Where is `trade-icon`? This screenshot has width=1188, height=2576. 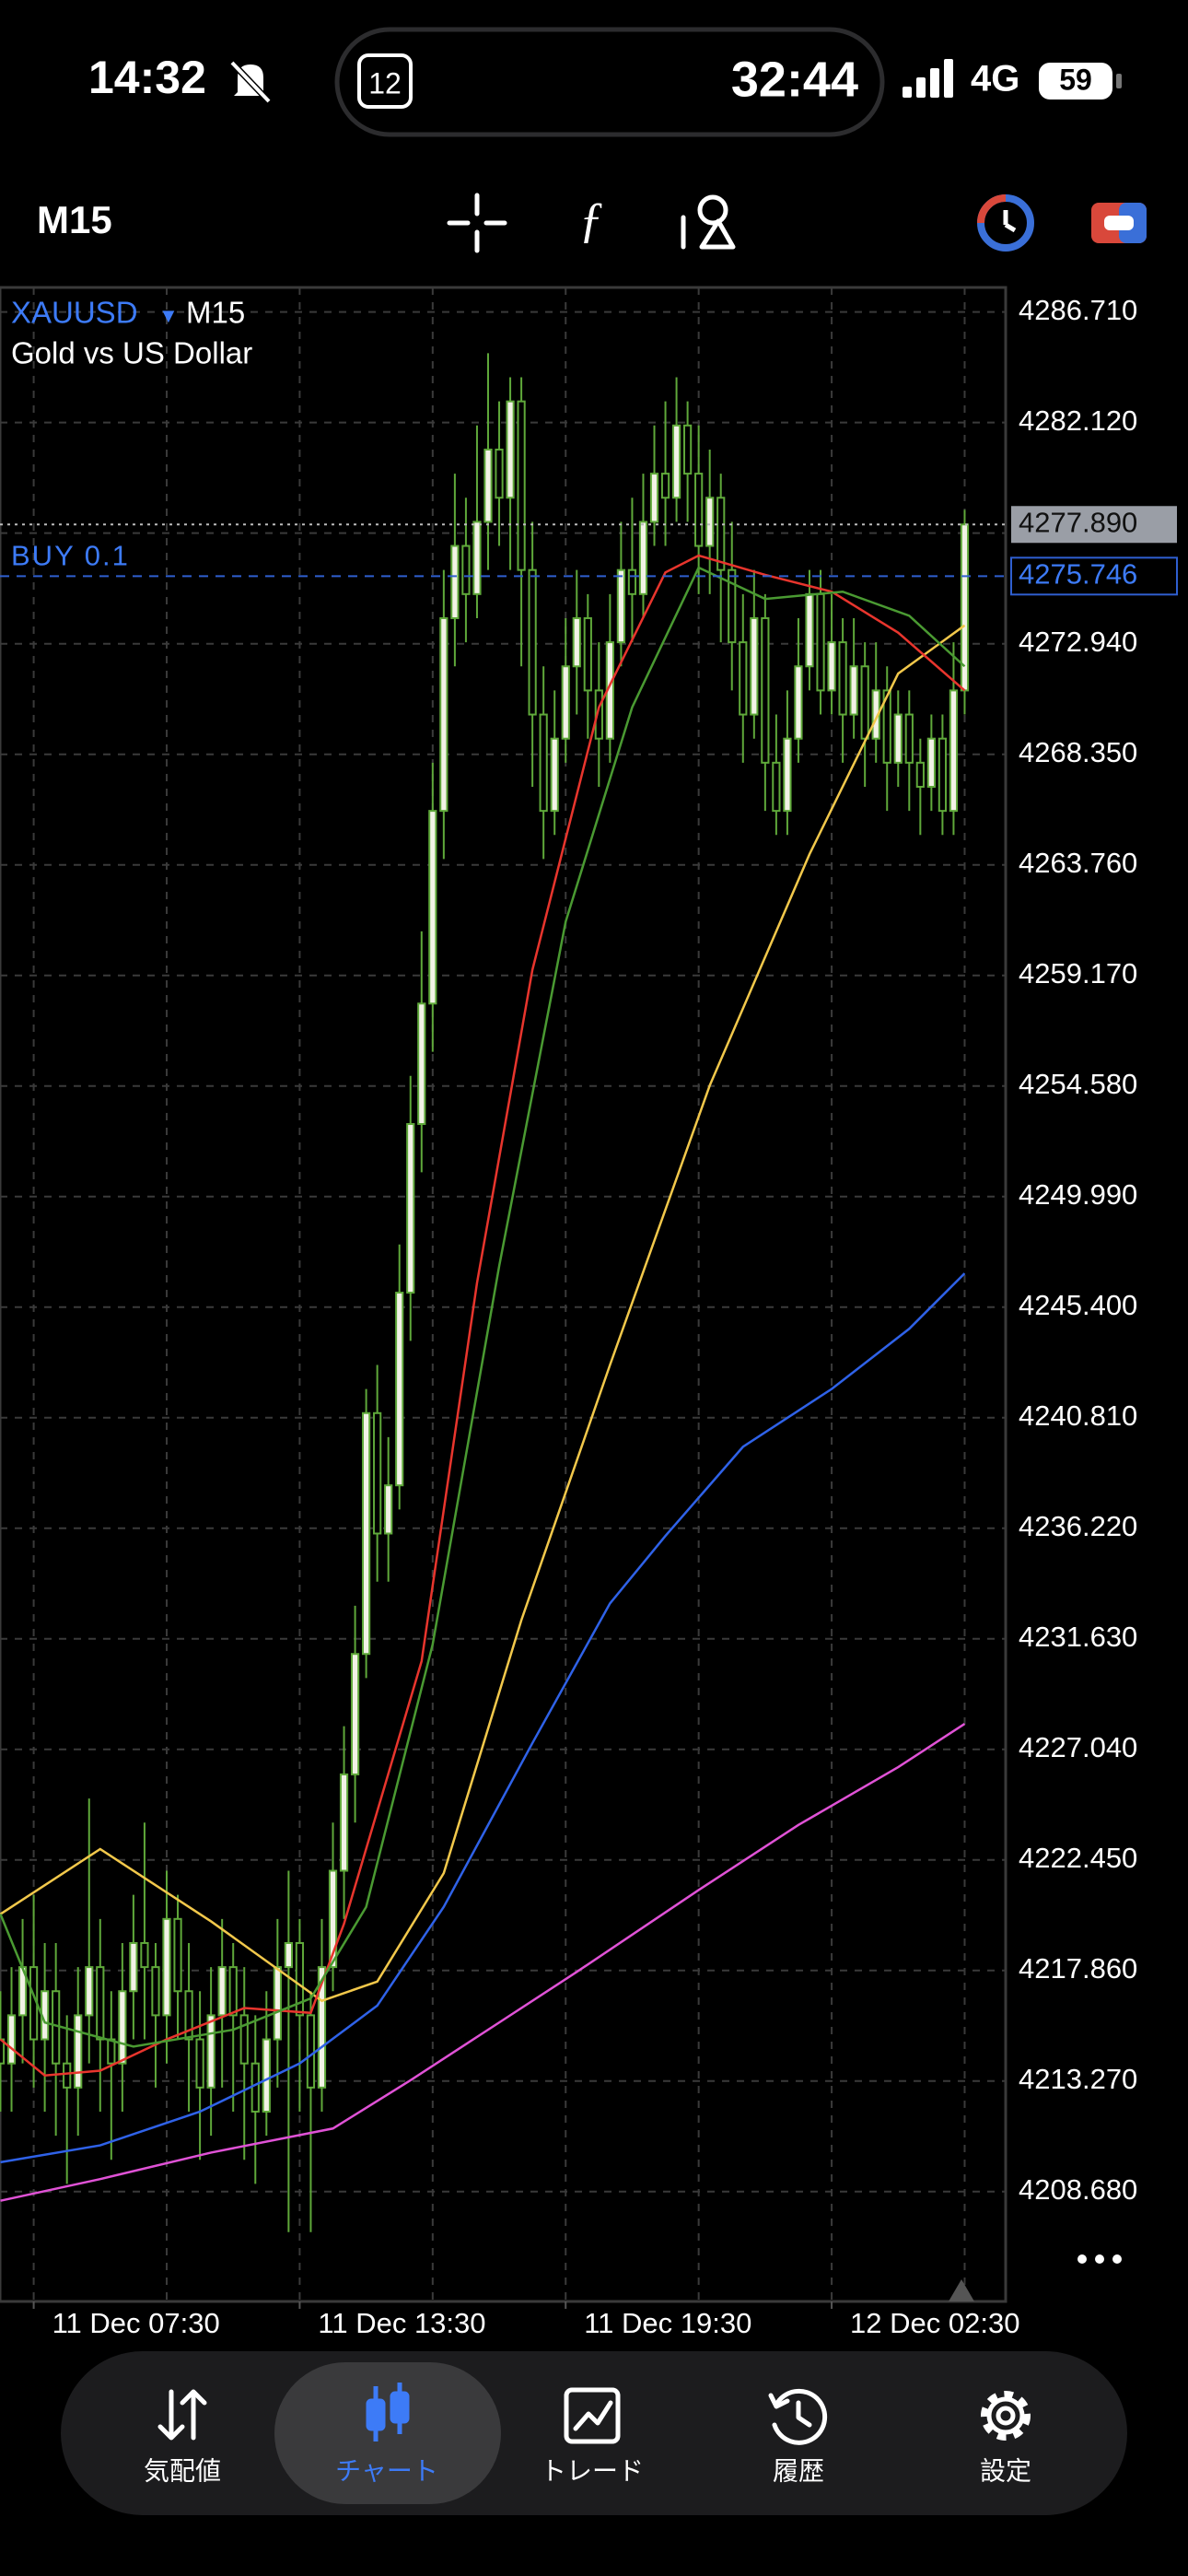
trade-icon is located at coordinates (592, 2415).